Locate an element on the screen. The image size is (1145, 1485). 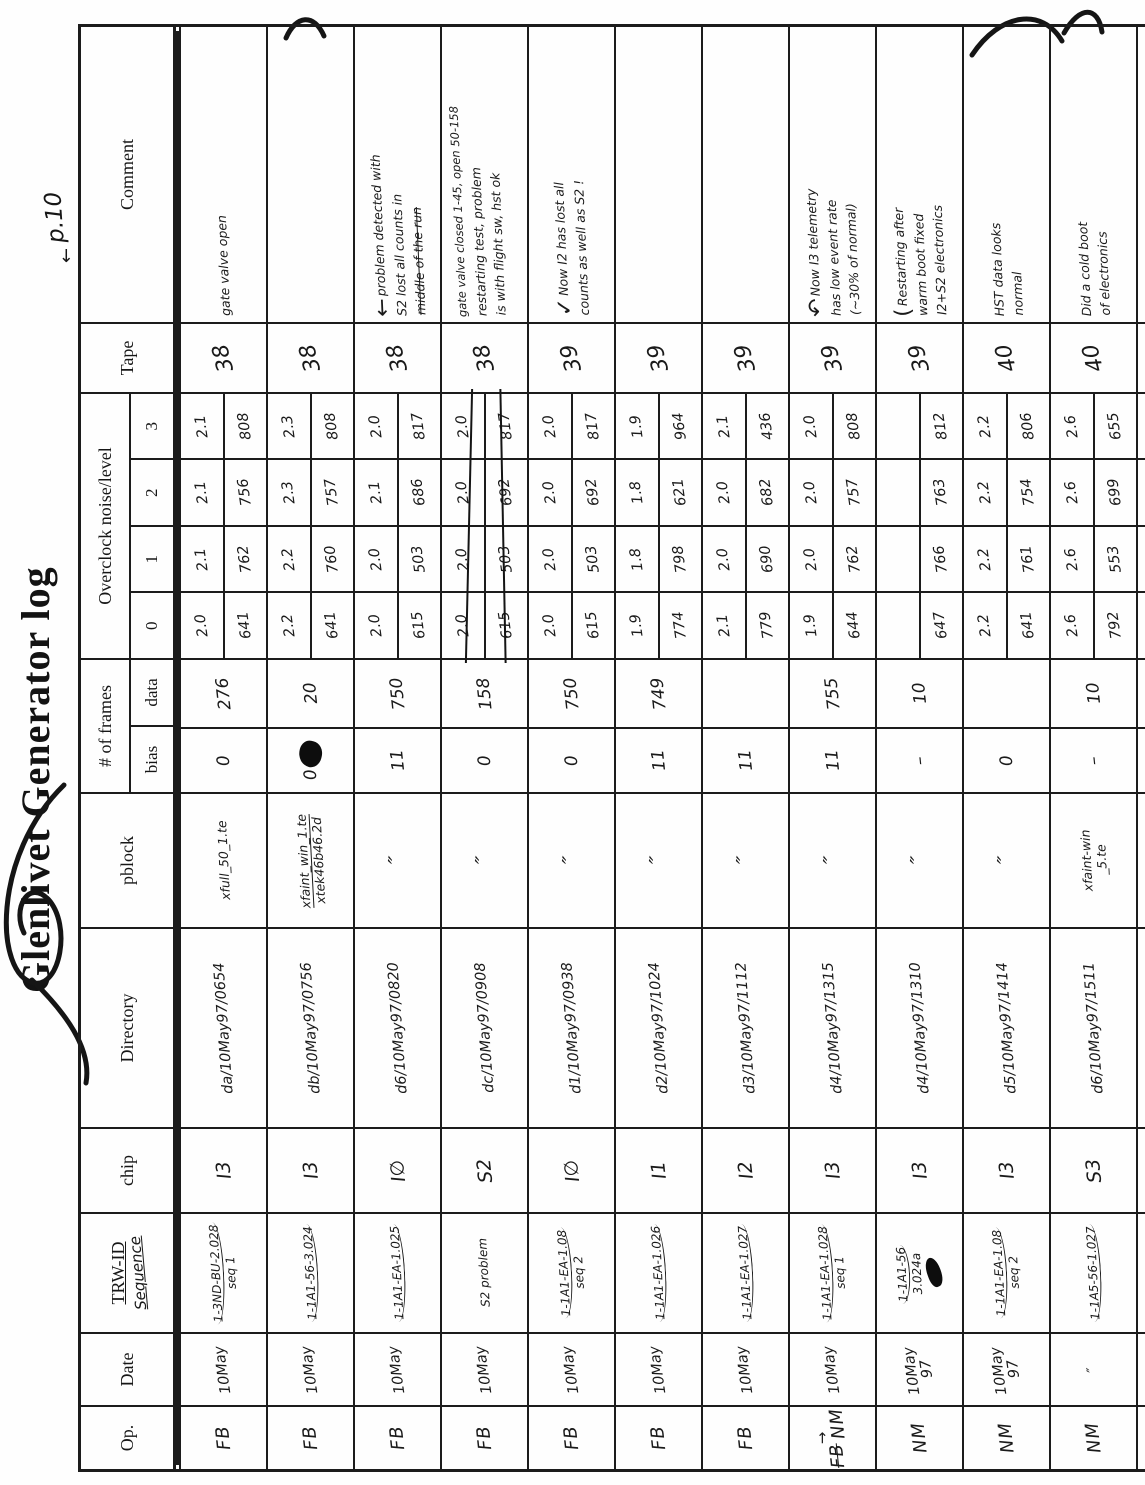
pblock-cell: ″ is located at coordinates (658, 859).